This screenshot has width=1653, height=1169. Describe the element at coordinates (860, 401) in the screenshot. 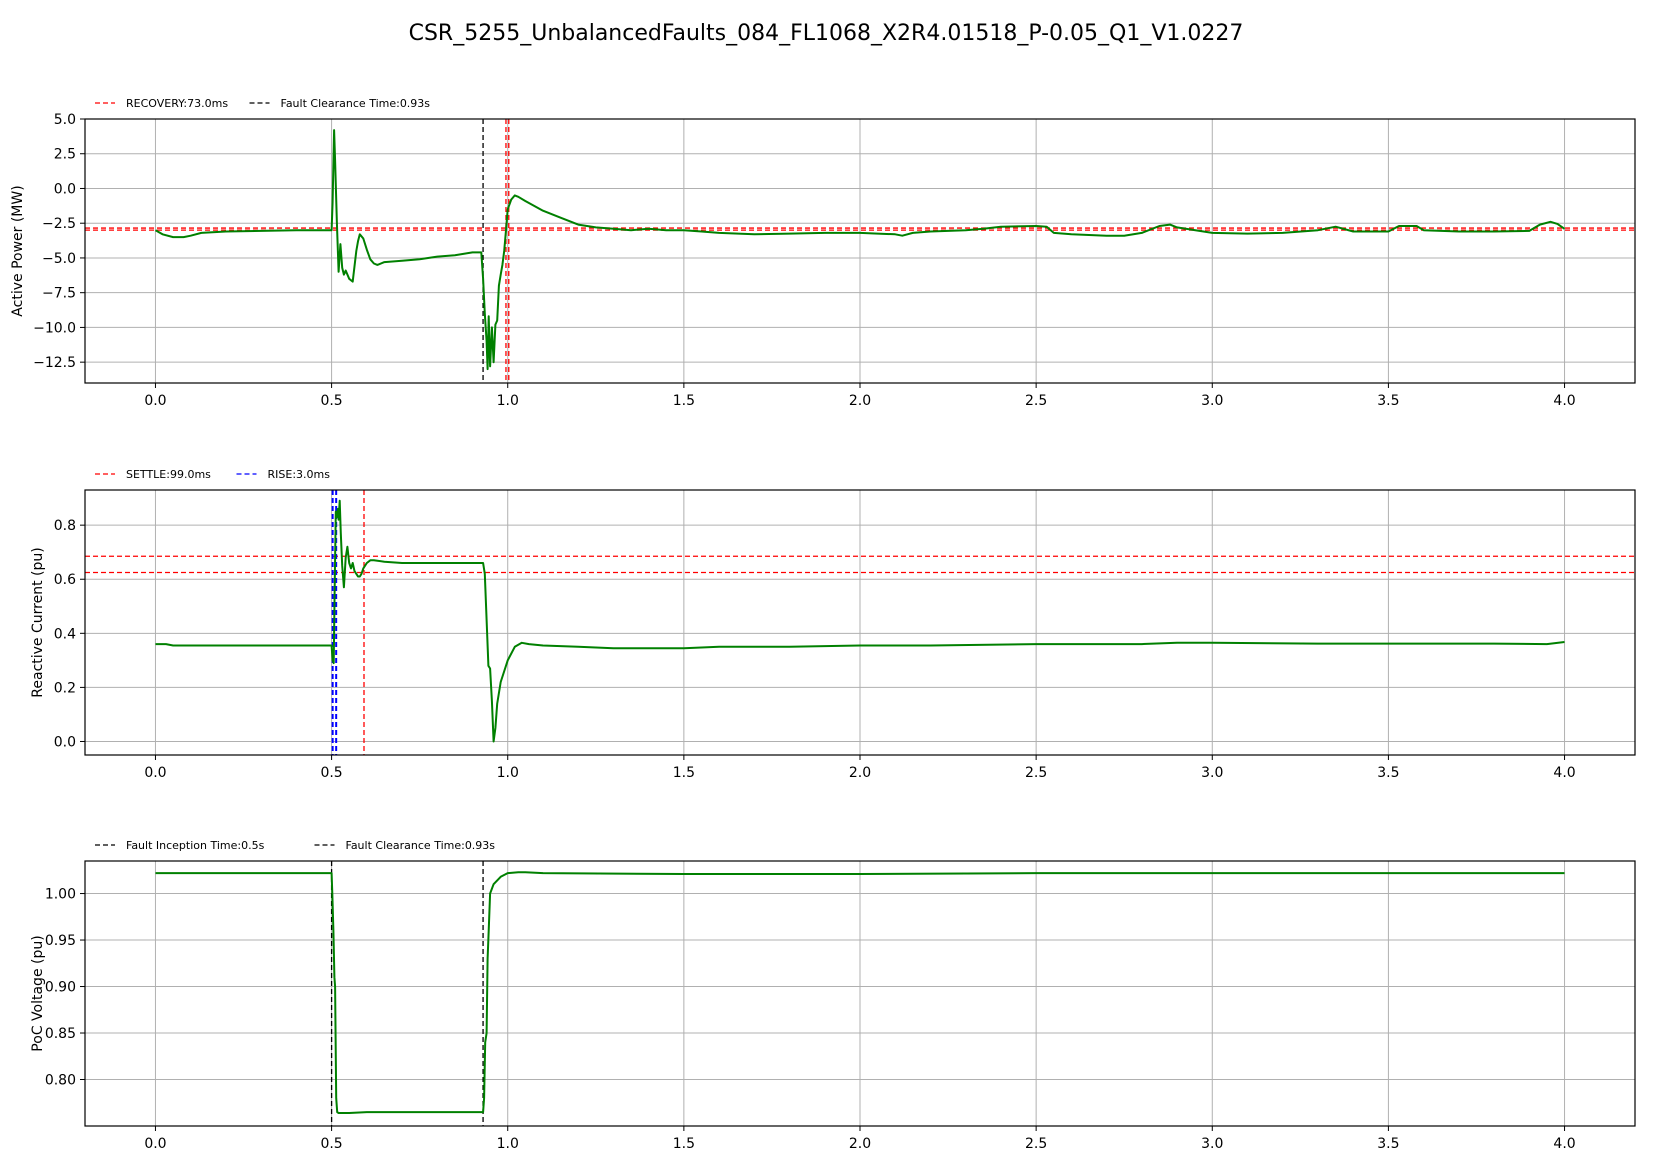

I see `active-power-x-tick-label: 2.0` at that location.